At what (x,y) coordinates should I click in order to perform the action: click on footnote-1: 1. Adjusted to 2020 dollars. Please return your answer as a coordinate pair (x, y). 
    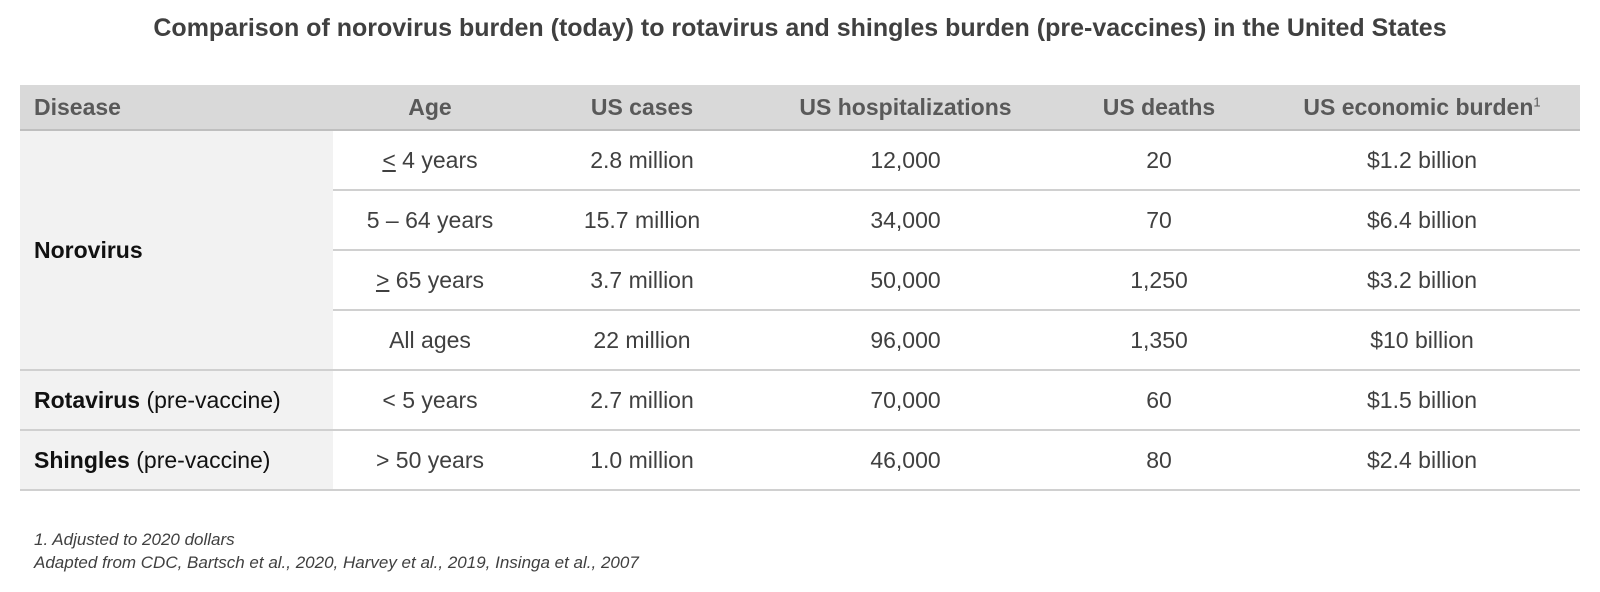
    Looking at the image, I should click on (134, 539).